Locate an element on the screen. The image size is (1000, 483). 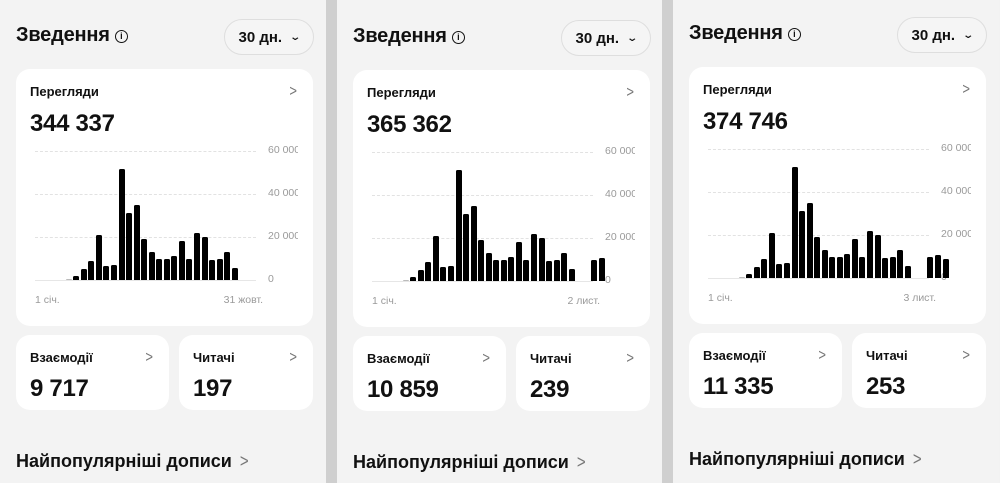
gridline is located at coordinates (818, 235).